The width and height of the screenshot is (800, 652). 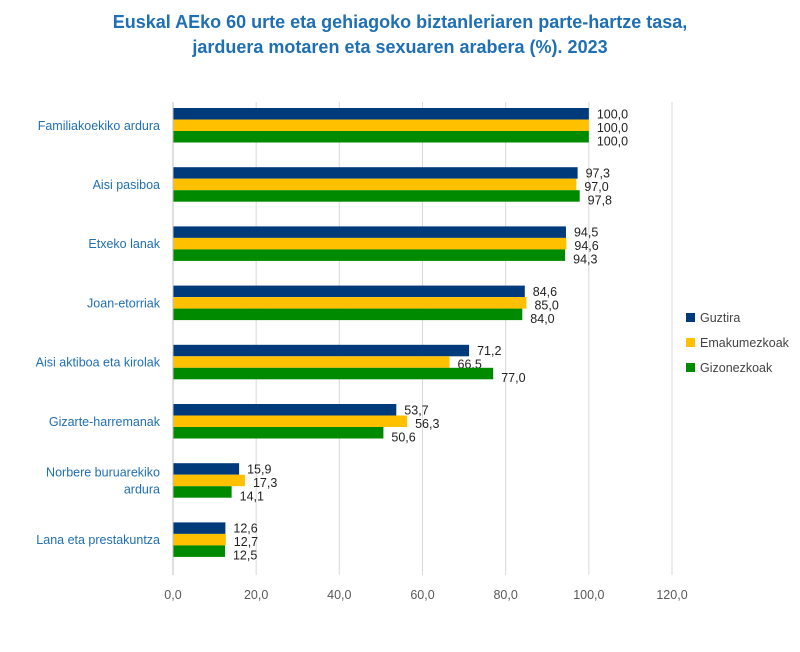 I want to click on bar-value-label: 50,6, so click(x=403, y=437).